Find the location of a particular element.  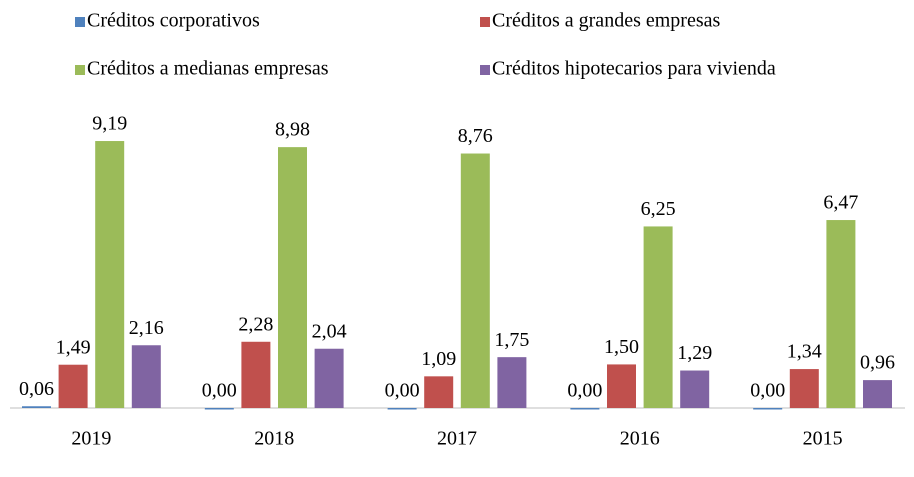

value-label: 1,09 is located at coordinates (438, 359).